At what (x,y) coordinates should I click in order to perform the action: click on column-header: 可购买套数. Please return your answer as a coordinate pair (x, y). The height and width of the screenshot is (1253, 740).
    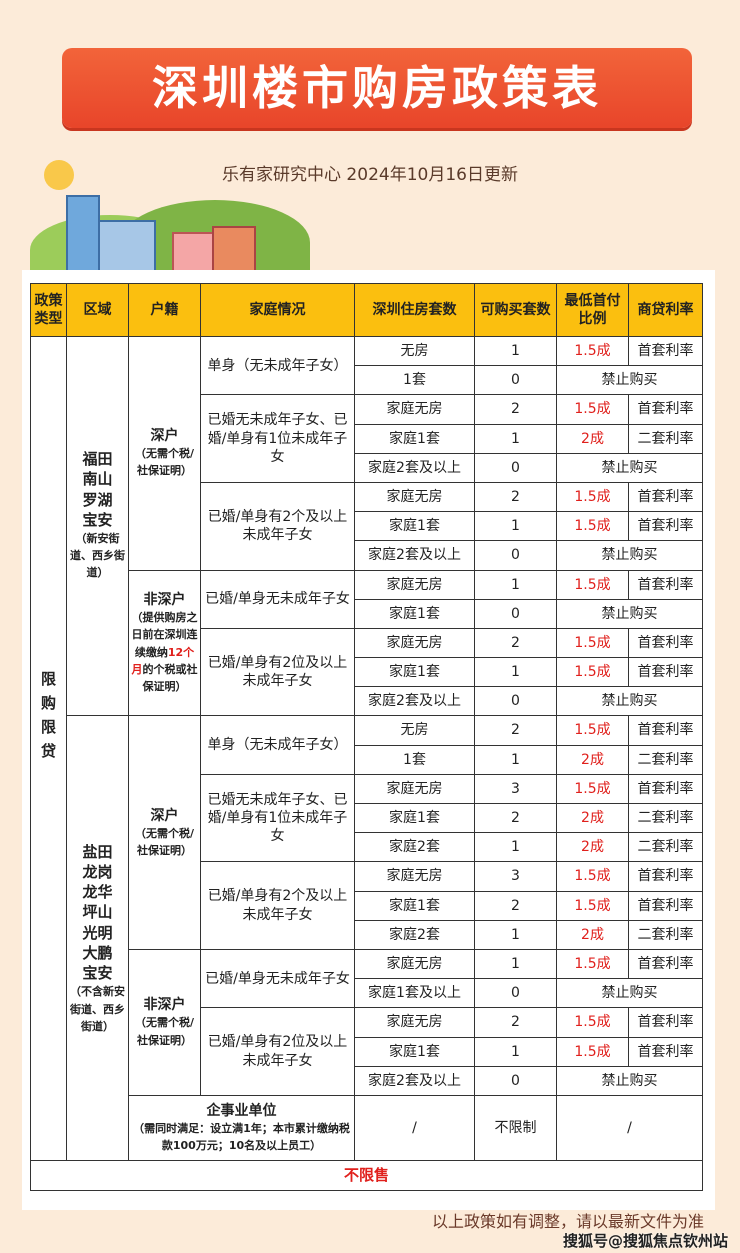
    Looking at the image, I should click on (515, 310).